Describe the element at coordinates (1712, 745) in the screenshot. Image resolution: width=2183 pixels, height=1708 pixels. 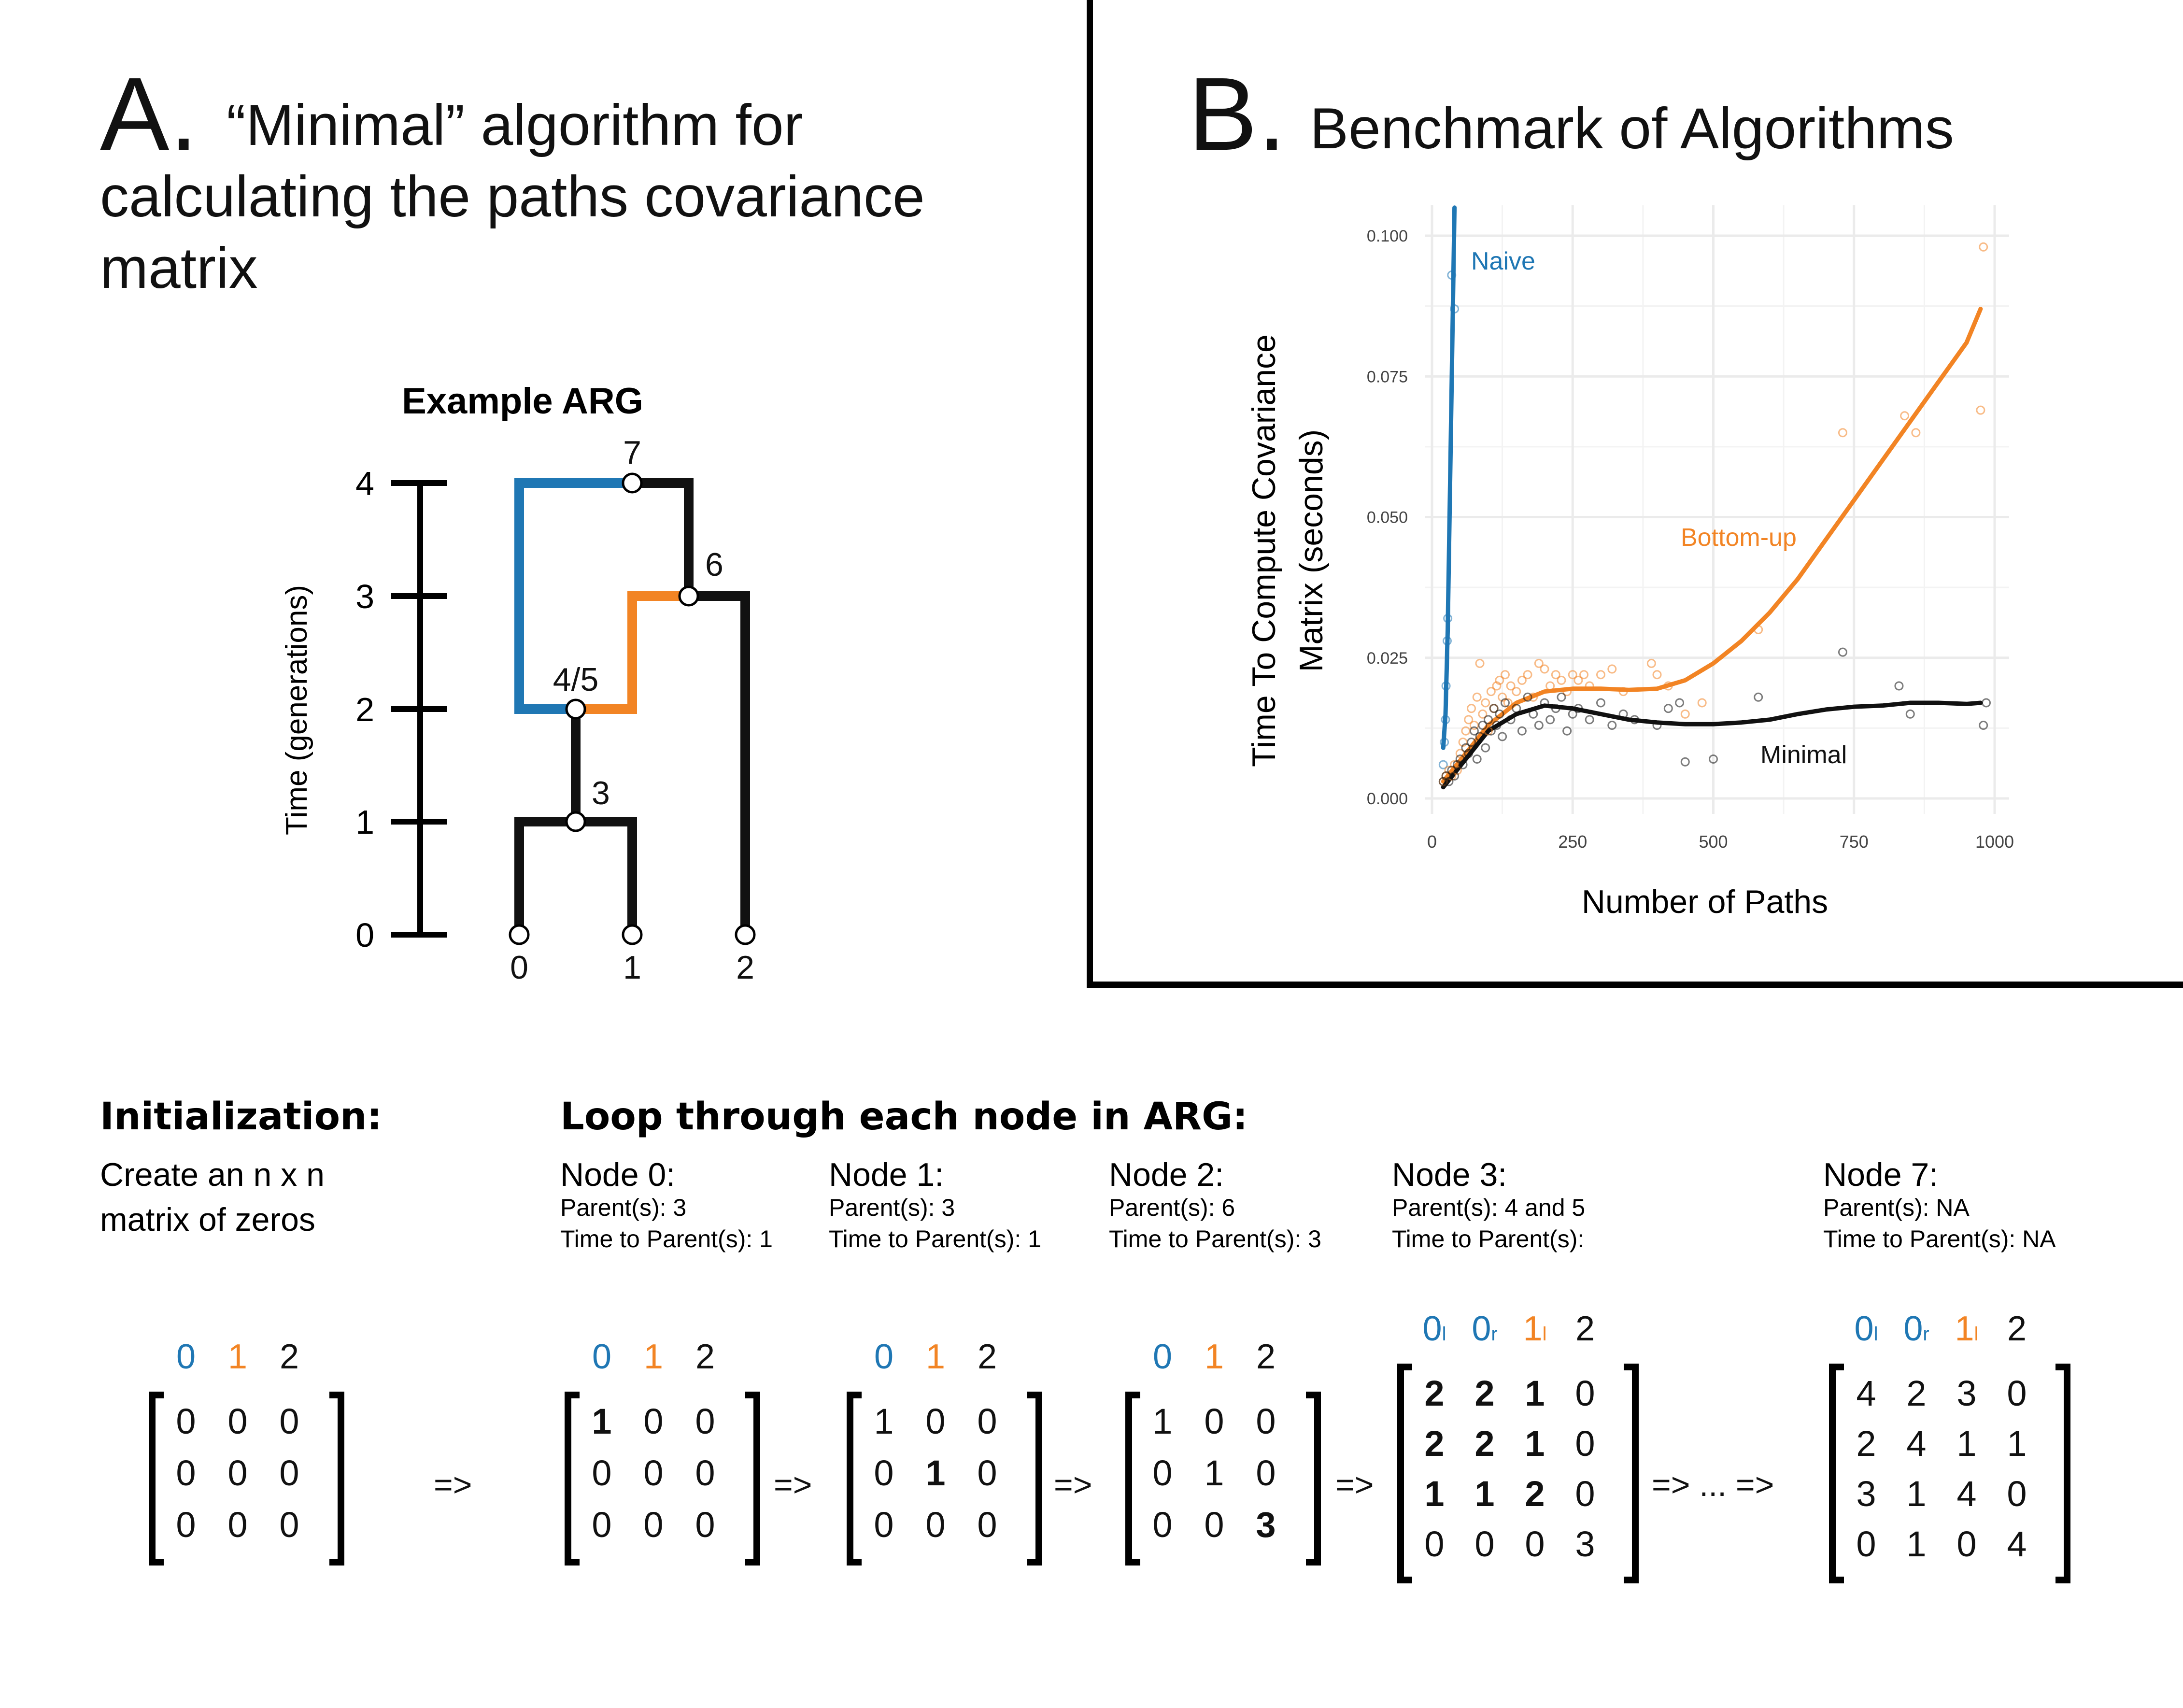
I see `chart-fit-minimal` at that location.